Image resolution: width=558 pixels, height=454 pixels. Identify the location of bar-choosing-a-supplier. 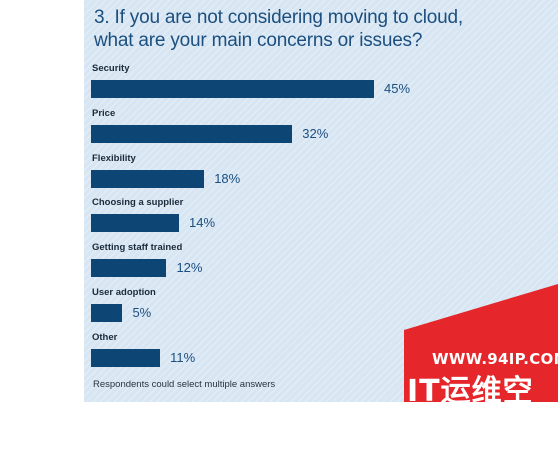
(135, 223).